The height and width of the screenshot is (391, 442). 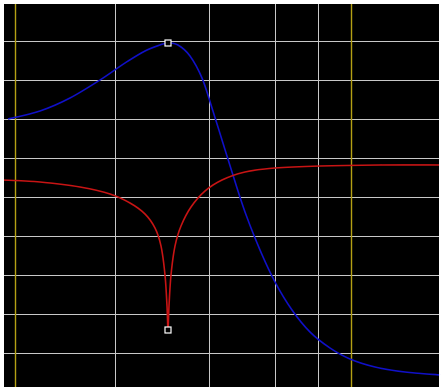 I want to click on peak-marker-handle, so click(x=168, y=43).